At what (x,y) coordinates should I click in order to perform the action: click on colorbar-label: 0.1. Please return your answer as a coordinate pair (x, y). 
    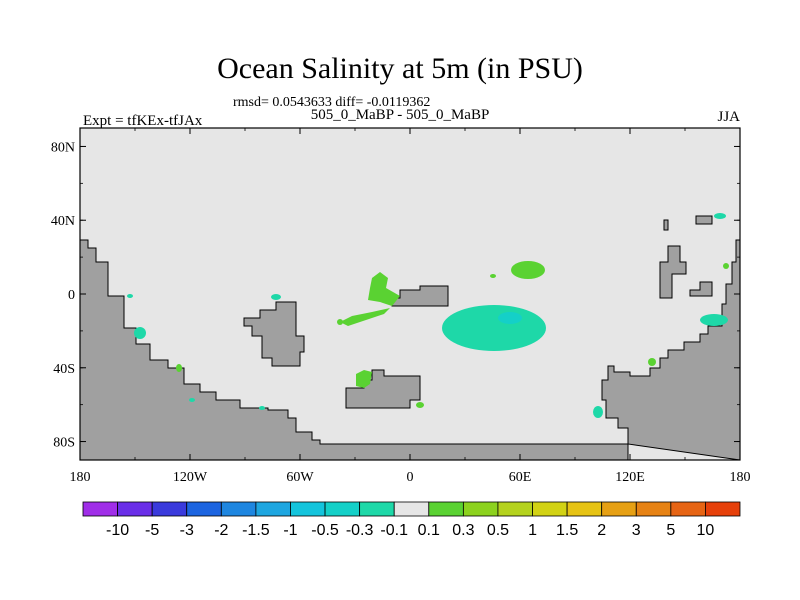
    Looking at the image, I should click on (429, 530).